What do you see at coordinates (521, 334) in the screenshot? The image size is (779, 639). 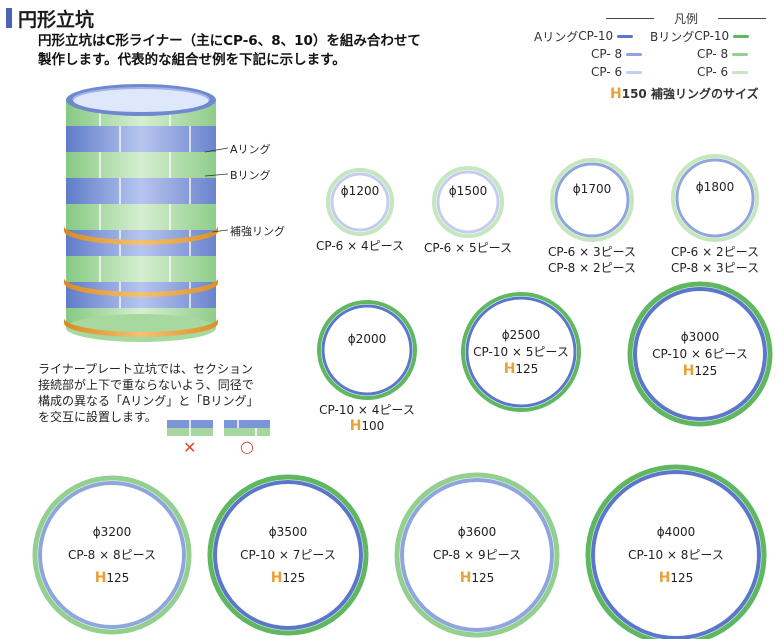 I see `ring-diameter: ϕ2500` at bounding box center [521, 334].